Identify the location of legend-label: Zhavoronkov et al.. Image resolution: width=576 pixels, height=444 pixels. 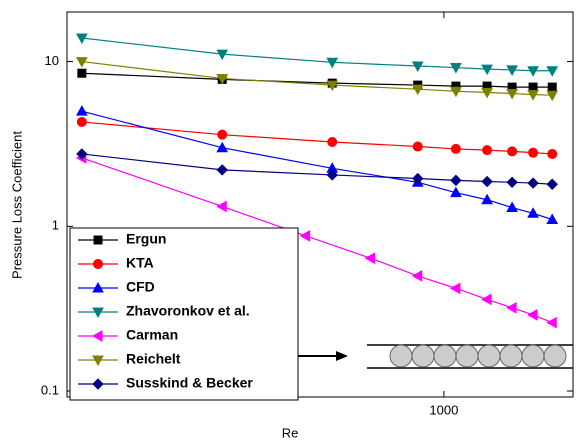
(188, 311).